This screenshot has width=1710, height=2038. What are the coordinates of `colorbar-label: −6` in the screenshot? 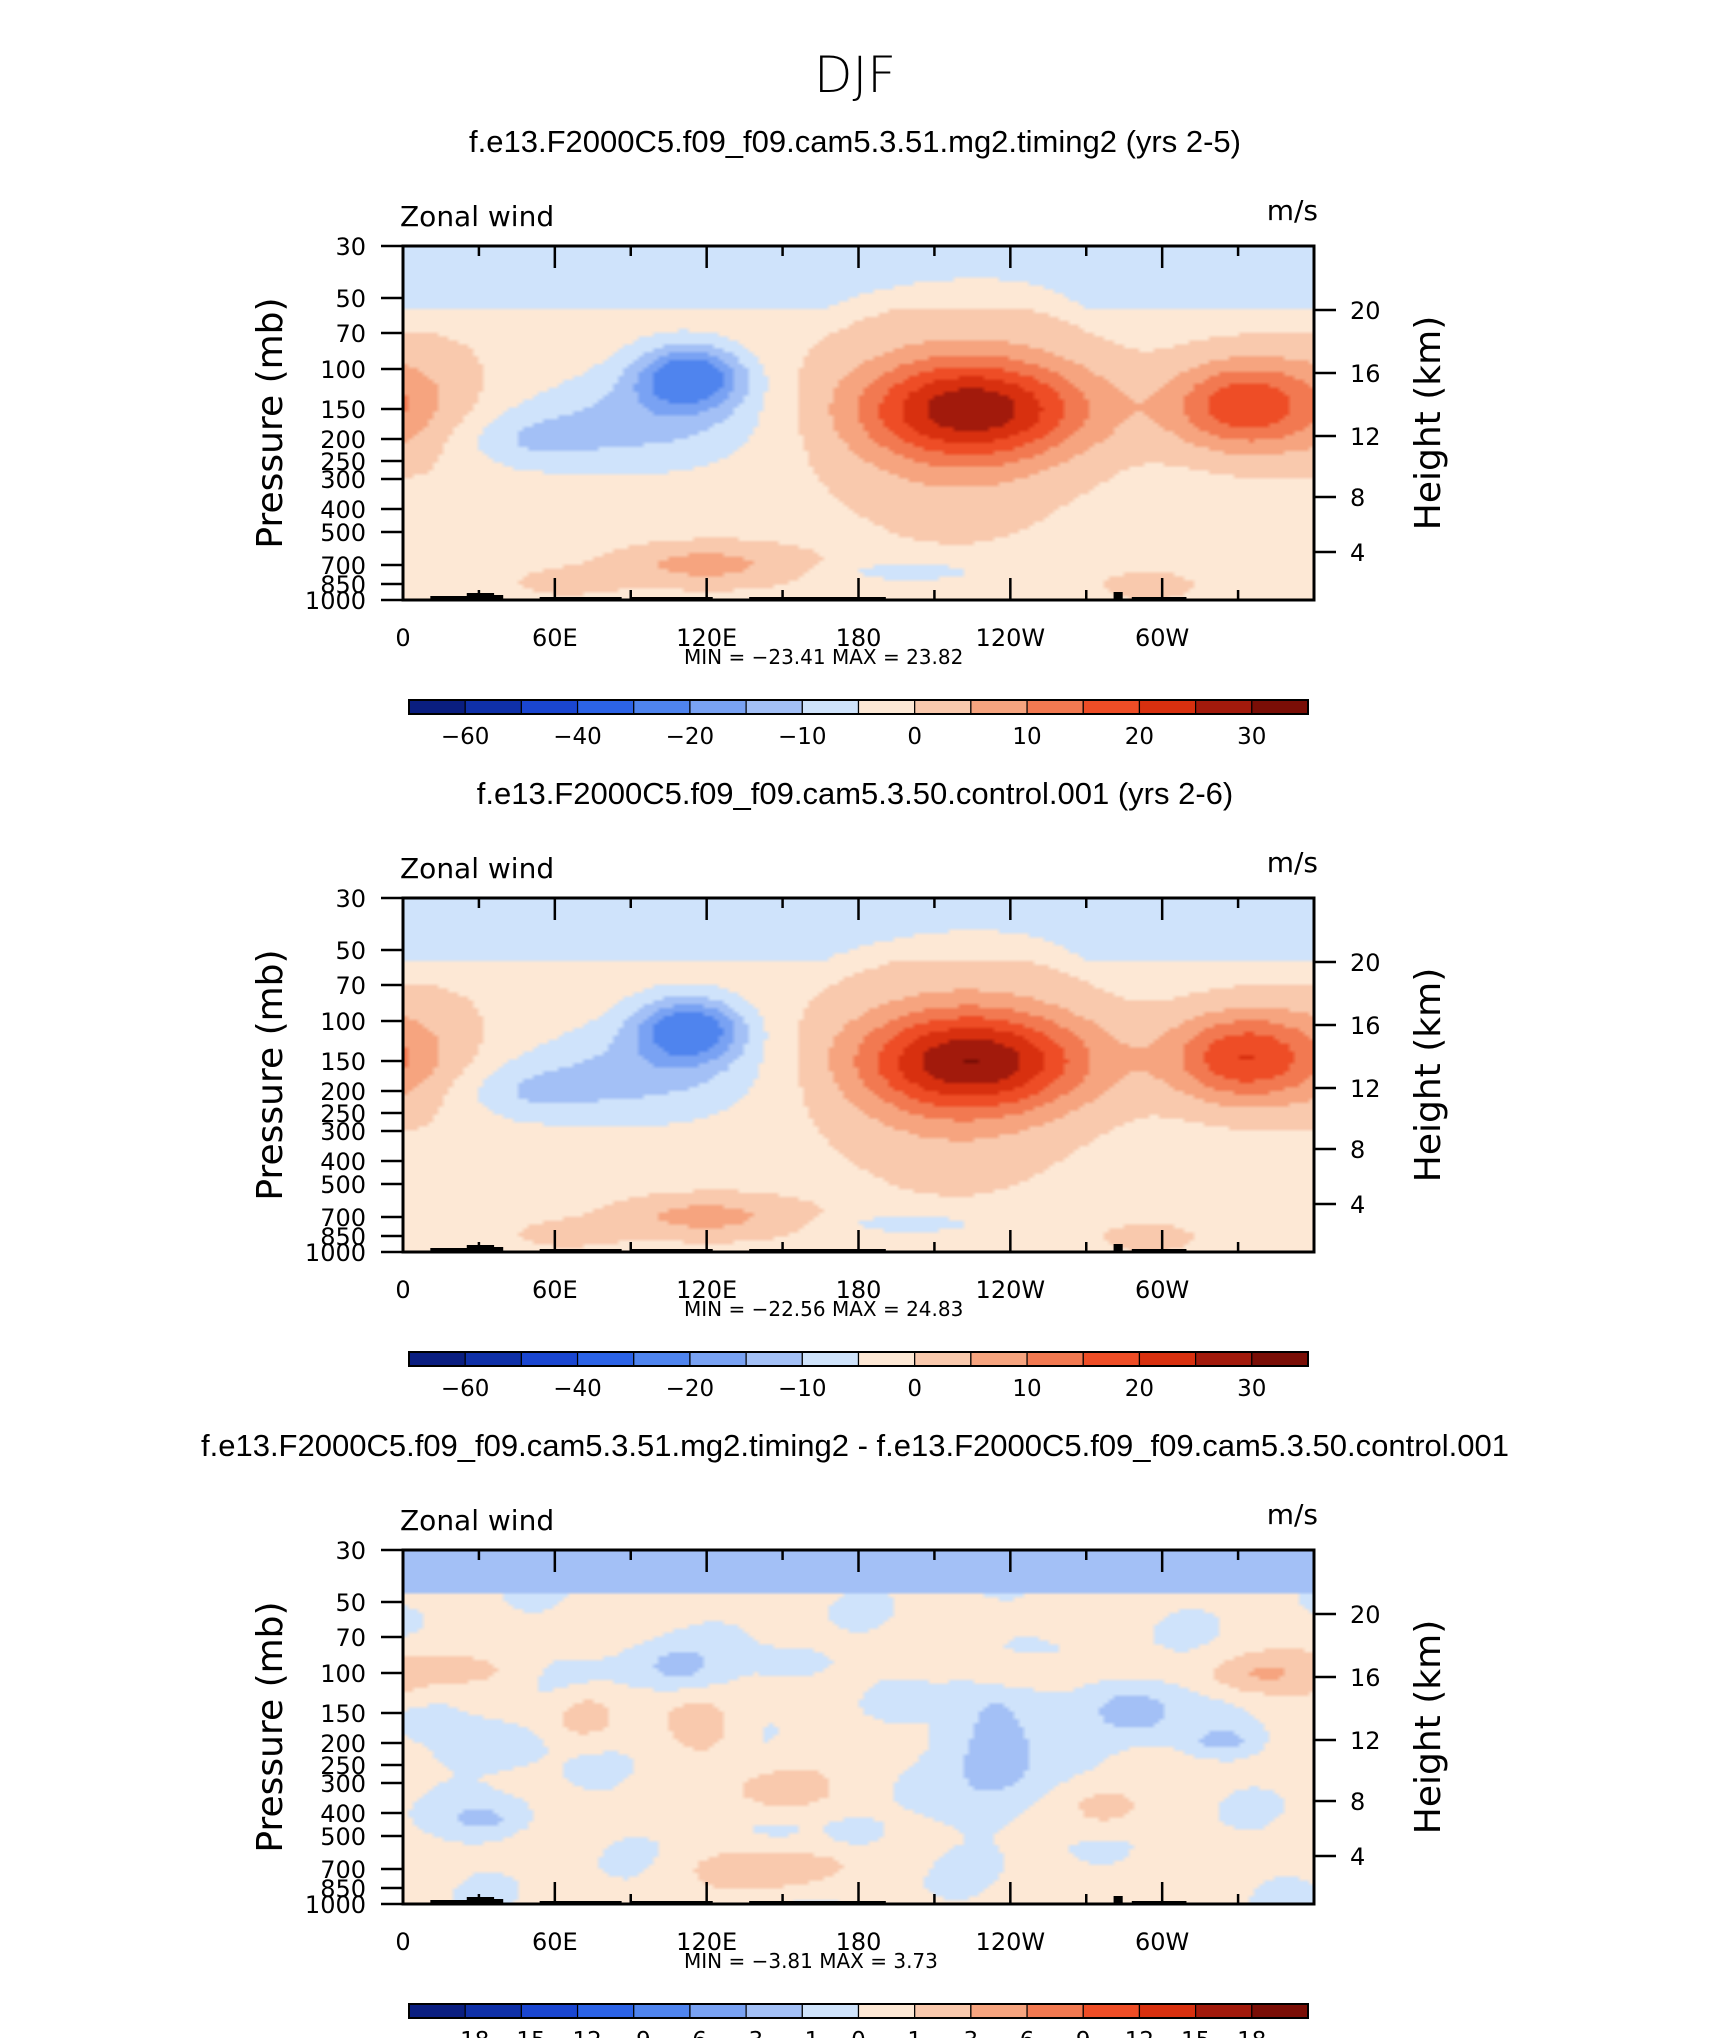 It's located at (690, 2033).